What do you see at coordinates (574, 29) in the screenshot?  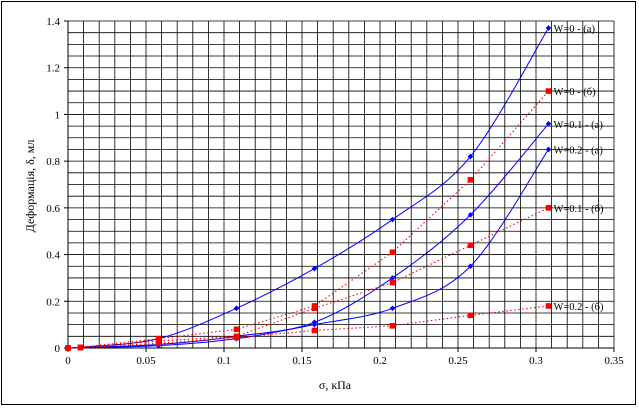 I see `series-label: W=0 - (a)` at bounding box center [574, 29].